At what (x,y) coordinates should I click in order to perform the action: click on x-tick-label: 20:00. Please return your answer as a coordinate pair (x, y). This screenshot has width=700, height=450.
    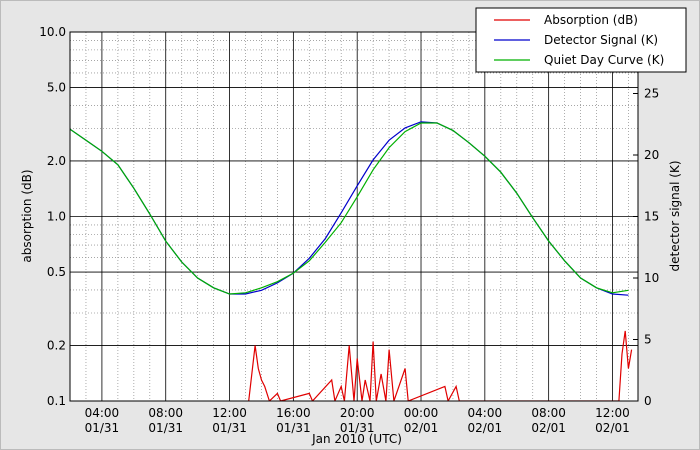
    Looking at the image, I should click on (357, 413).